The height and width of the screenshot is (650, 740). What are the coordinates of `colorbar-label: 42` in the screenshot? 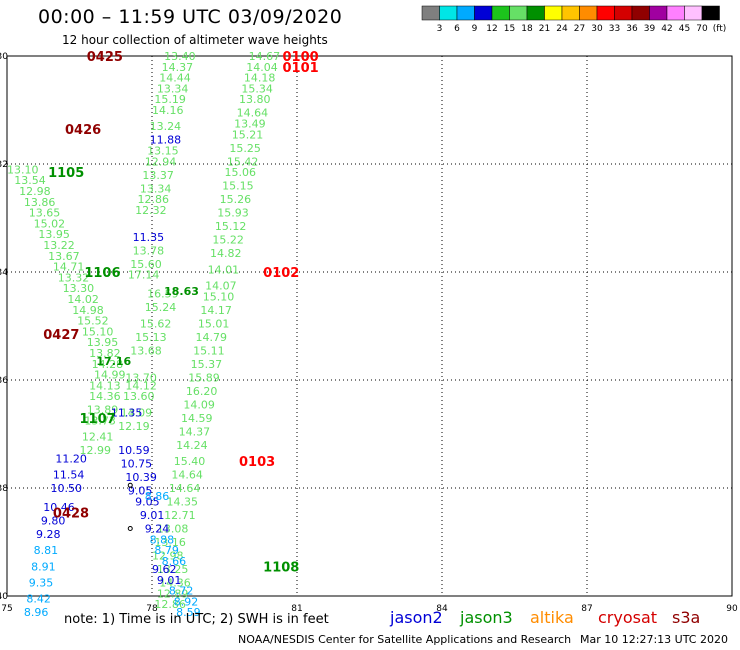 It's located at (666, 29).